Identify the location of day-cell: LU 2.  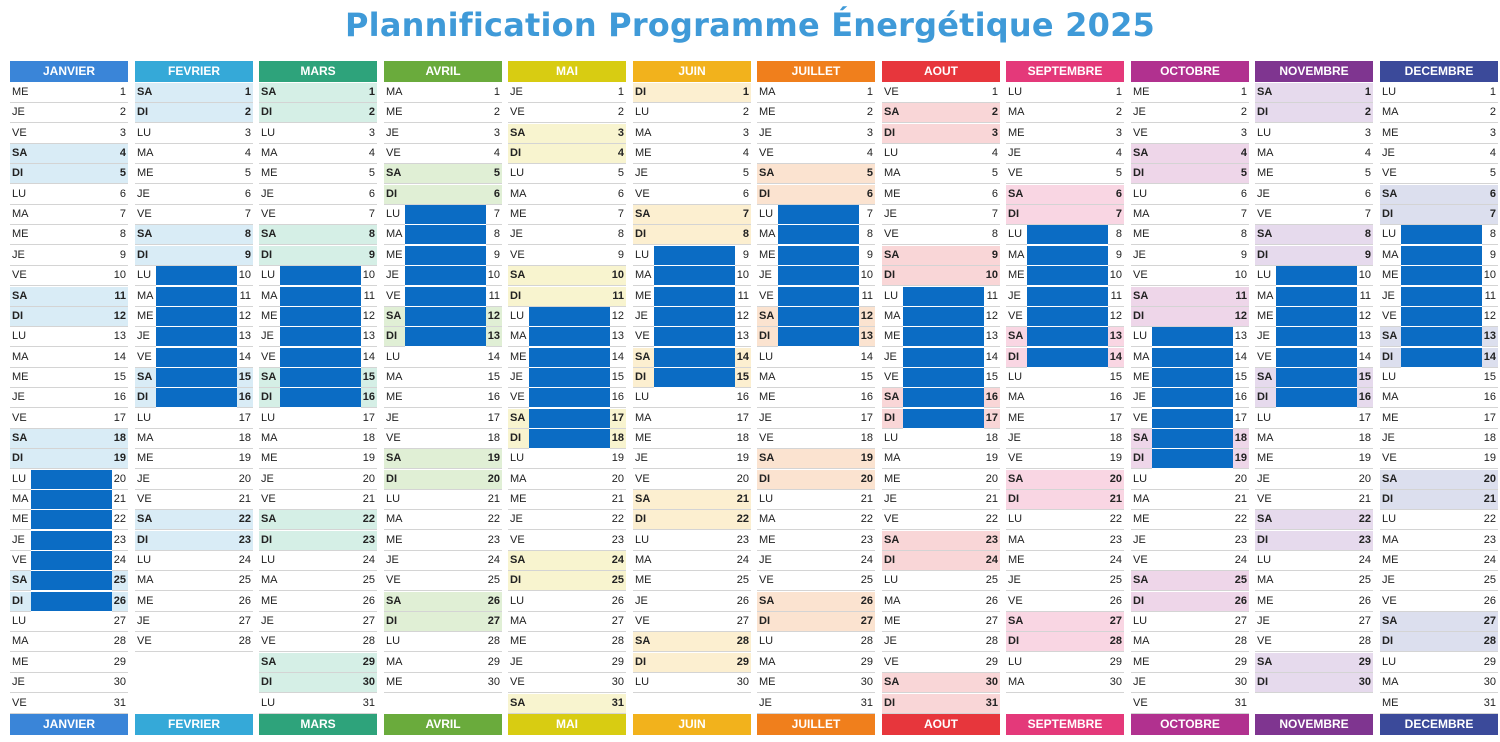
(692, 113).